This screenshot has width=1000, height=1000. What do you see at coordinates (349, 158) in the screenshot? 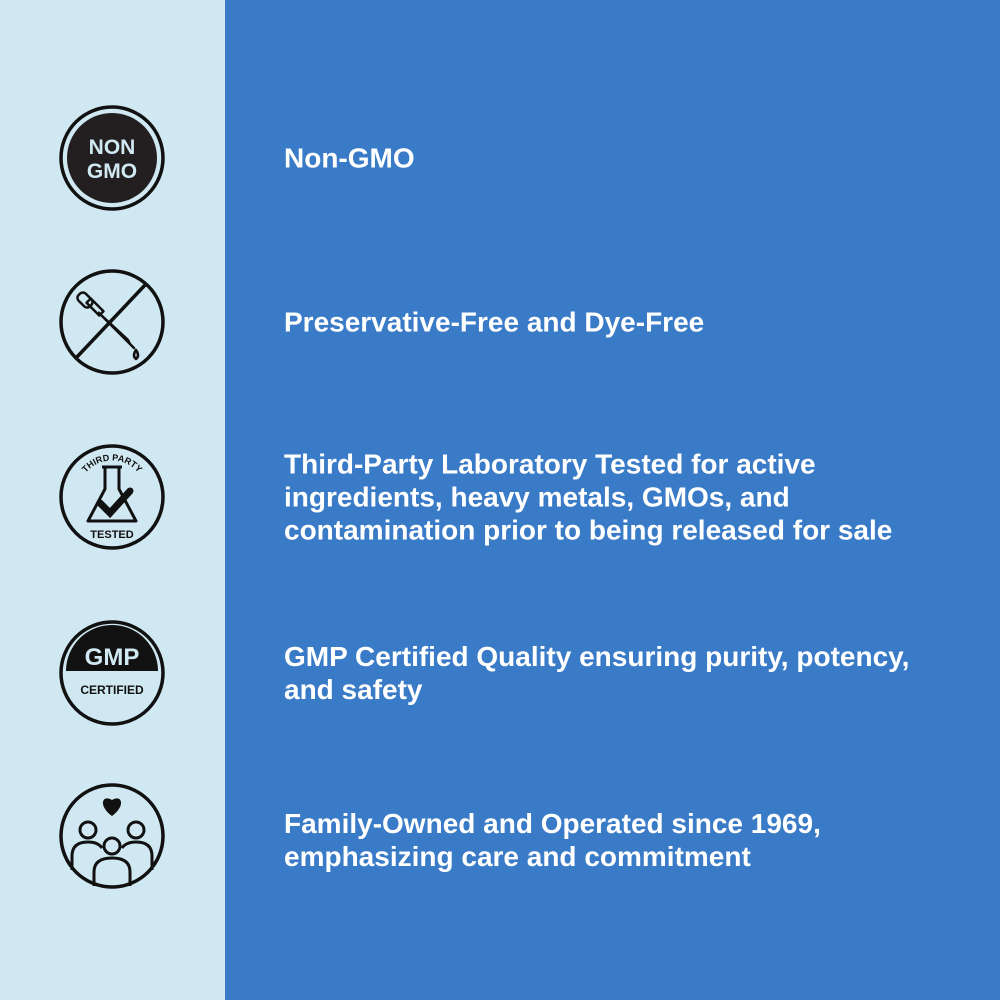
I see `feature-non-gmo: Non-GMO` at bounding box center [349, 158].